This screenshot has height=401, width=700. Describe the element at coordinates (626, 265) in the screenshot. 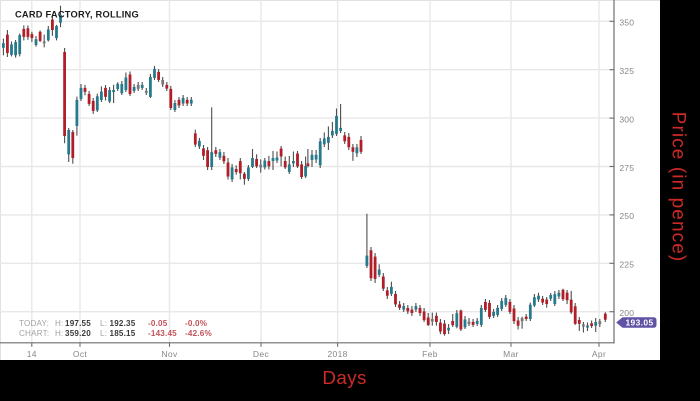

I see `svg-text: 225` at that location.